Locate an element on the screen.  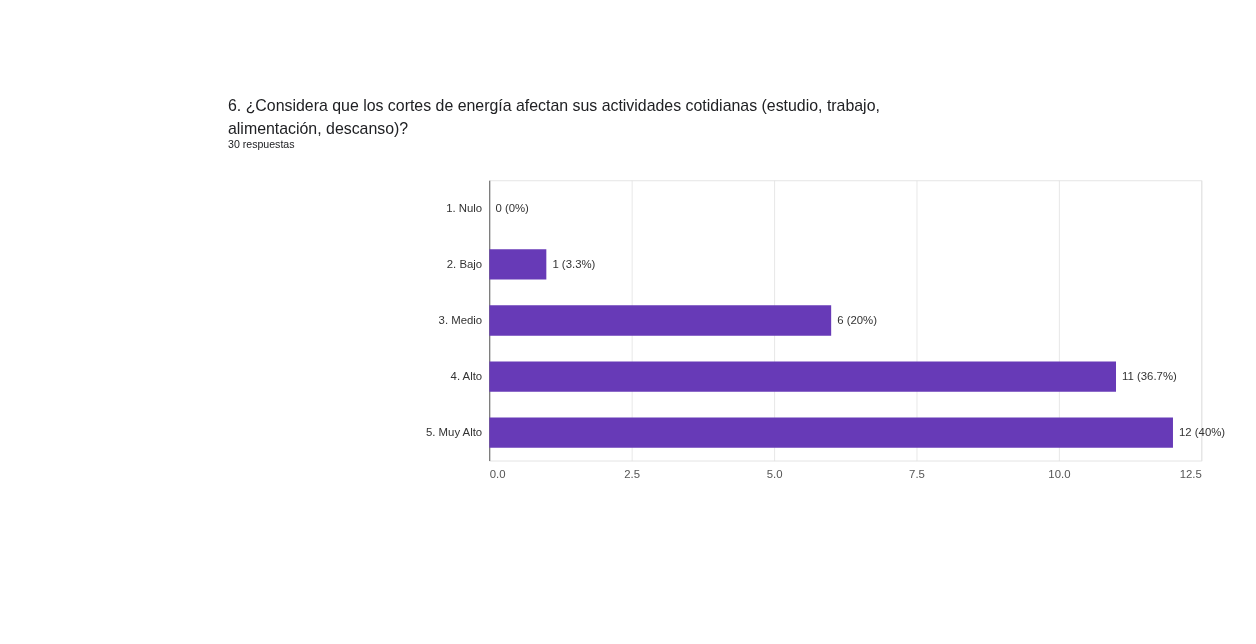
x-tick-label: 10.0 is located at coordinates (1059, 473).